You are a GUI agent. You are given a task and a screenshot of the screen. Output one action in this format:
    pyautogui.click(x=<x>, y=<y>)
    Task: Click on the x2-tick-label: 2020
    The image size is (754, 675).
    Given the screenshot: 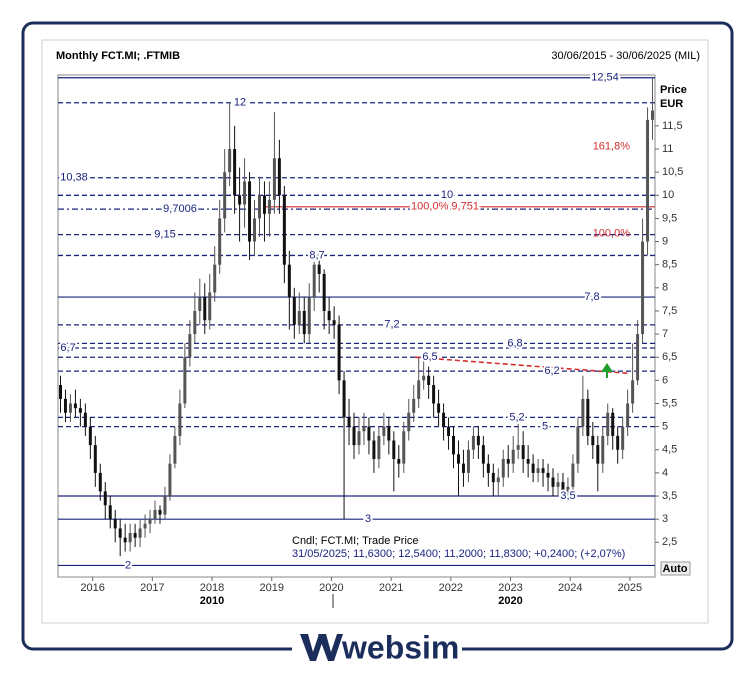 What is the action you would take?
    pyautogui.click(x=510, y=601)
    